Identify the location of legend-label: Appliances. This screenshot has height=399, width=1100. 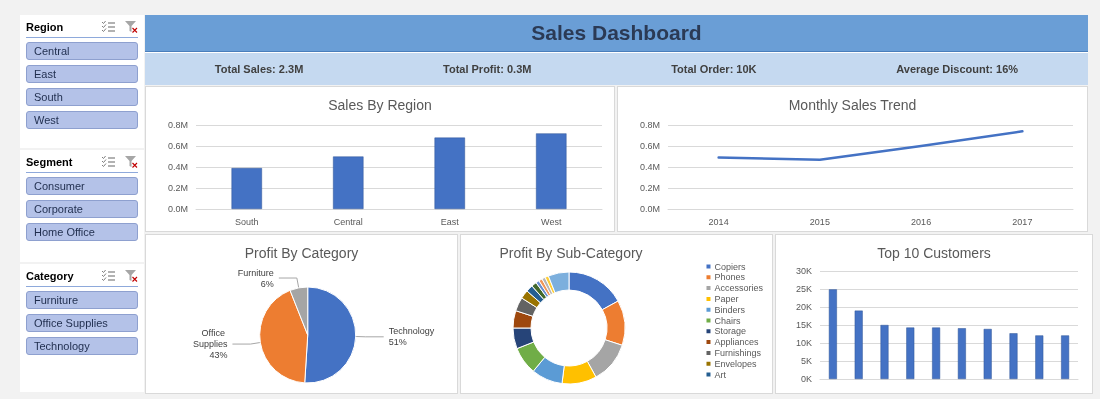
(737, 342).